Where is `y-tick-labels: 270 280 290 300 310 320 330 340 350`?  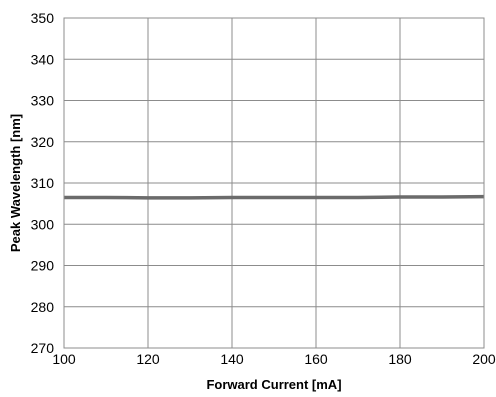
y-tick-labels: 270 280 290 300 310 320 330 340 350 is located at coordinates (43, 183).